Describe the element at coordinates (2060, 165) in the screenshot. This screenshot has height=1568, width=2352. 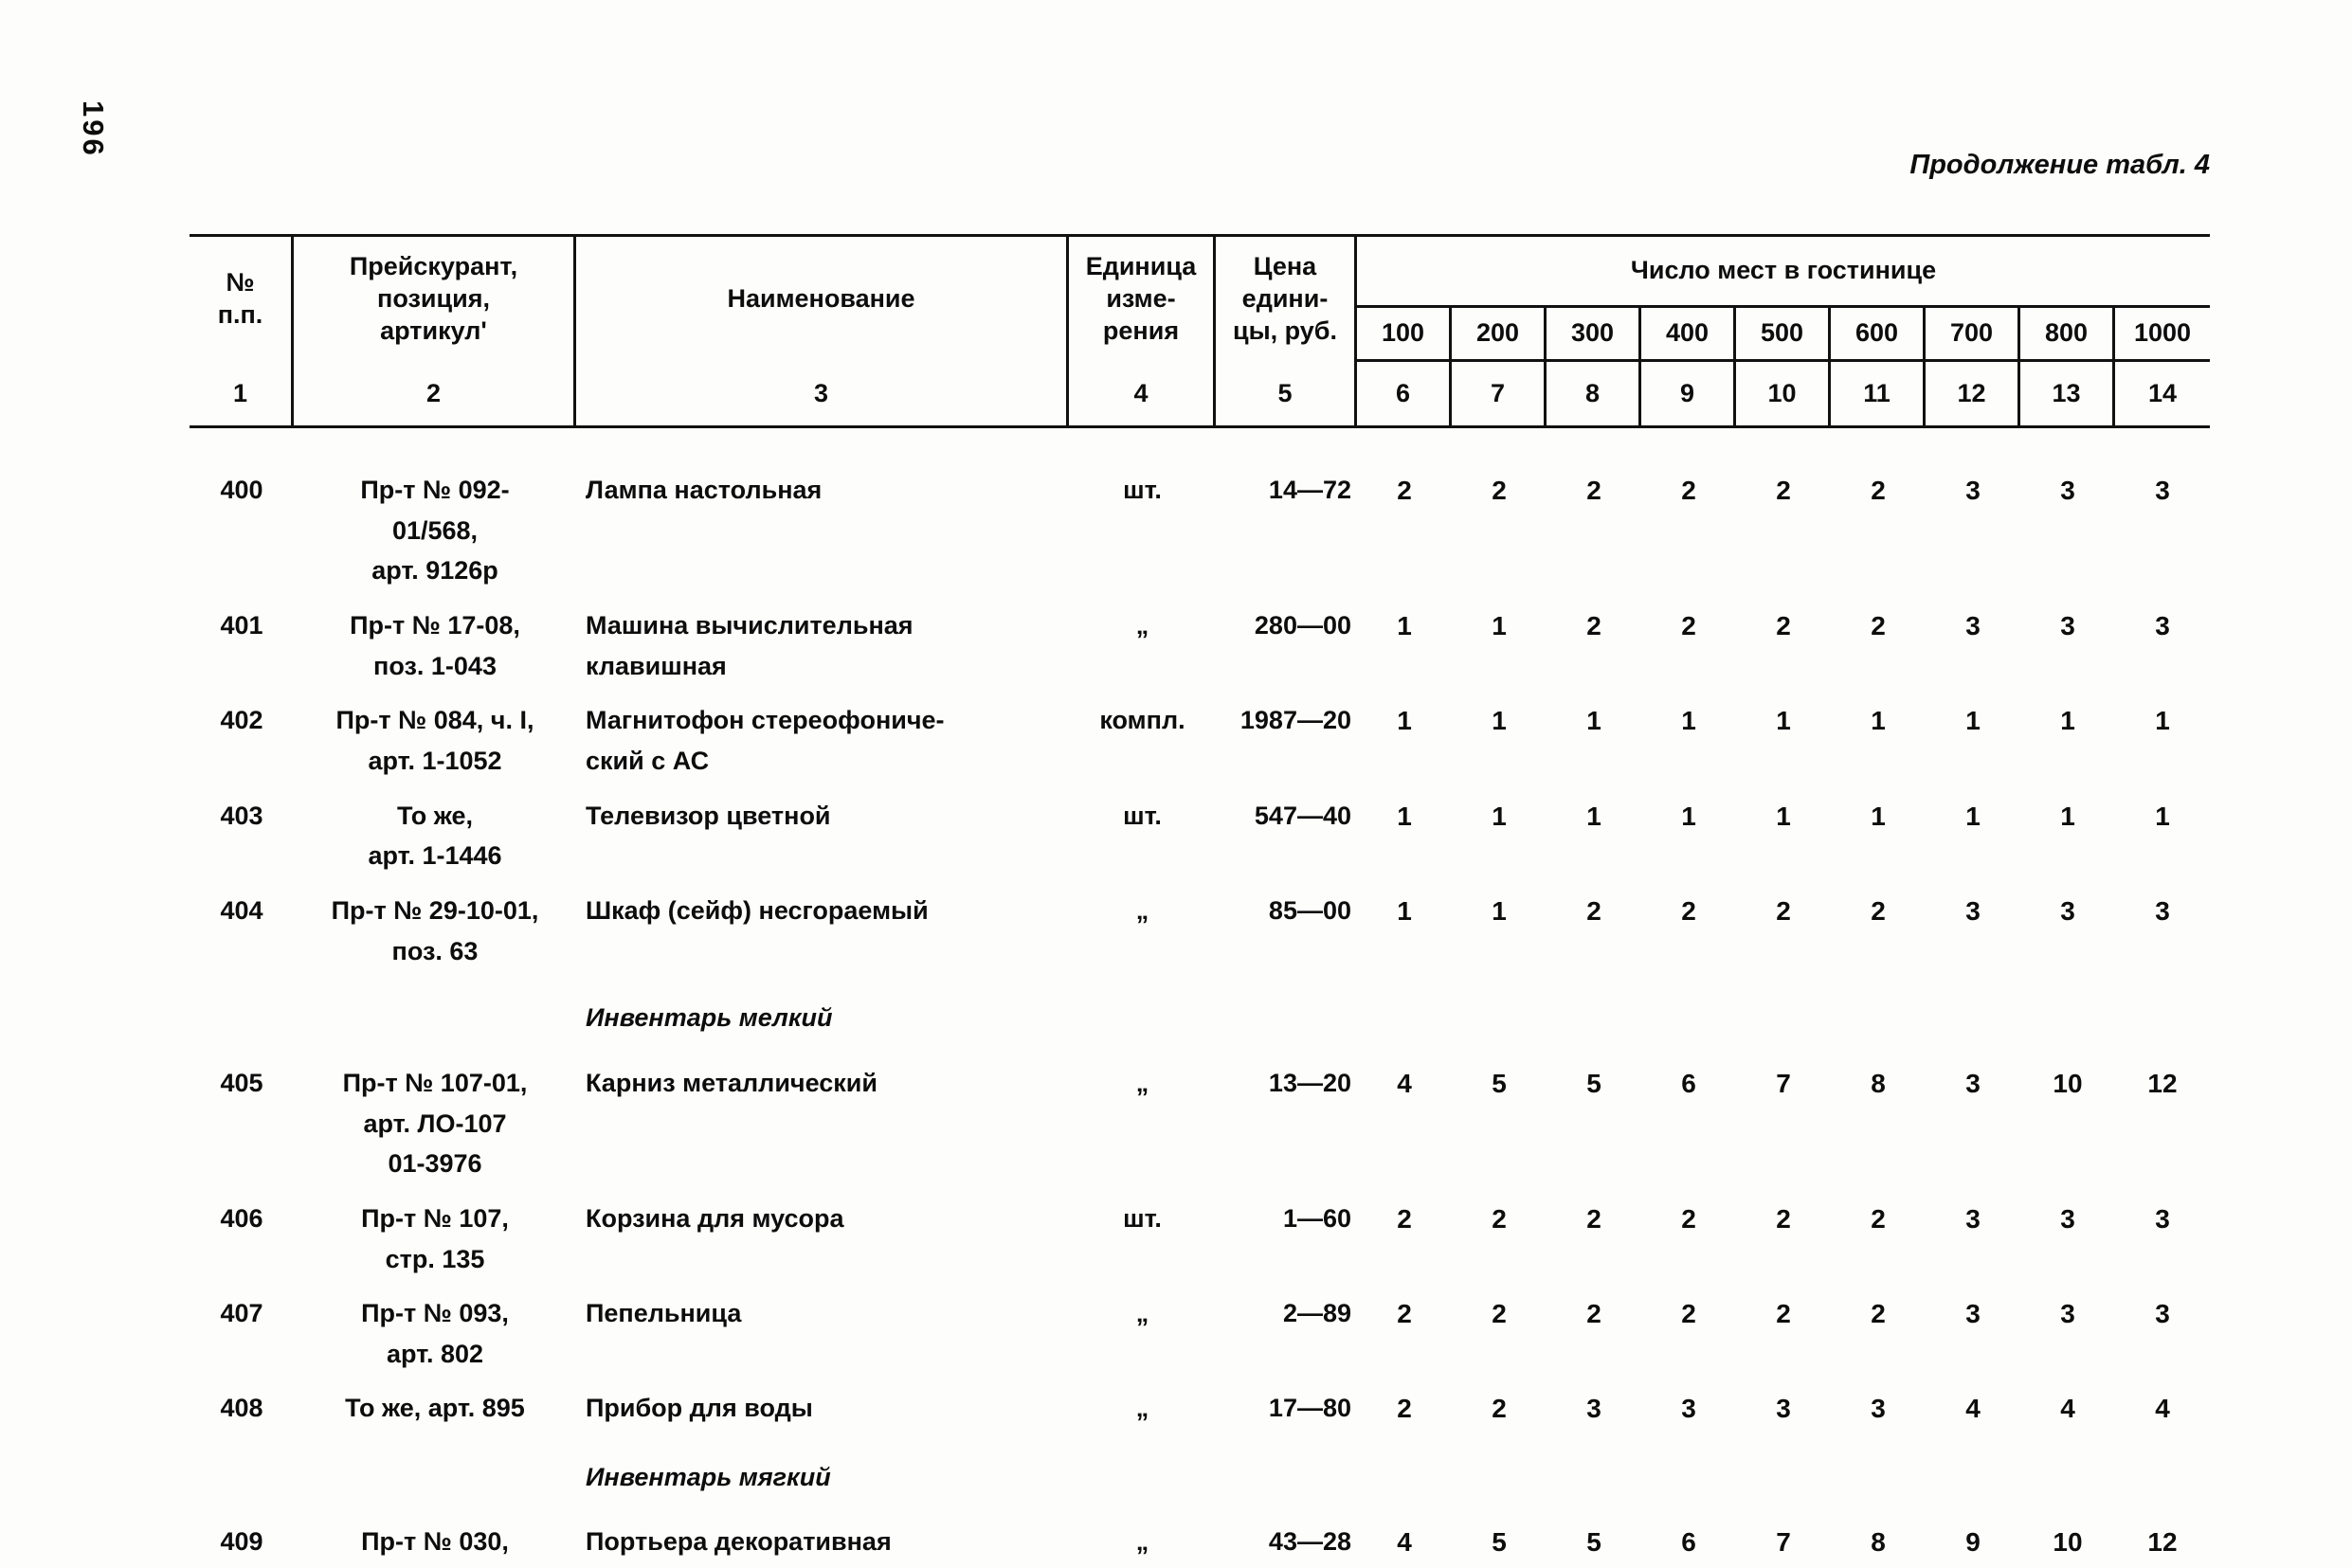
I see `table-caption: Продолжение табл. 4` at that location.